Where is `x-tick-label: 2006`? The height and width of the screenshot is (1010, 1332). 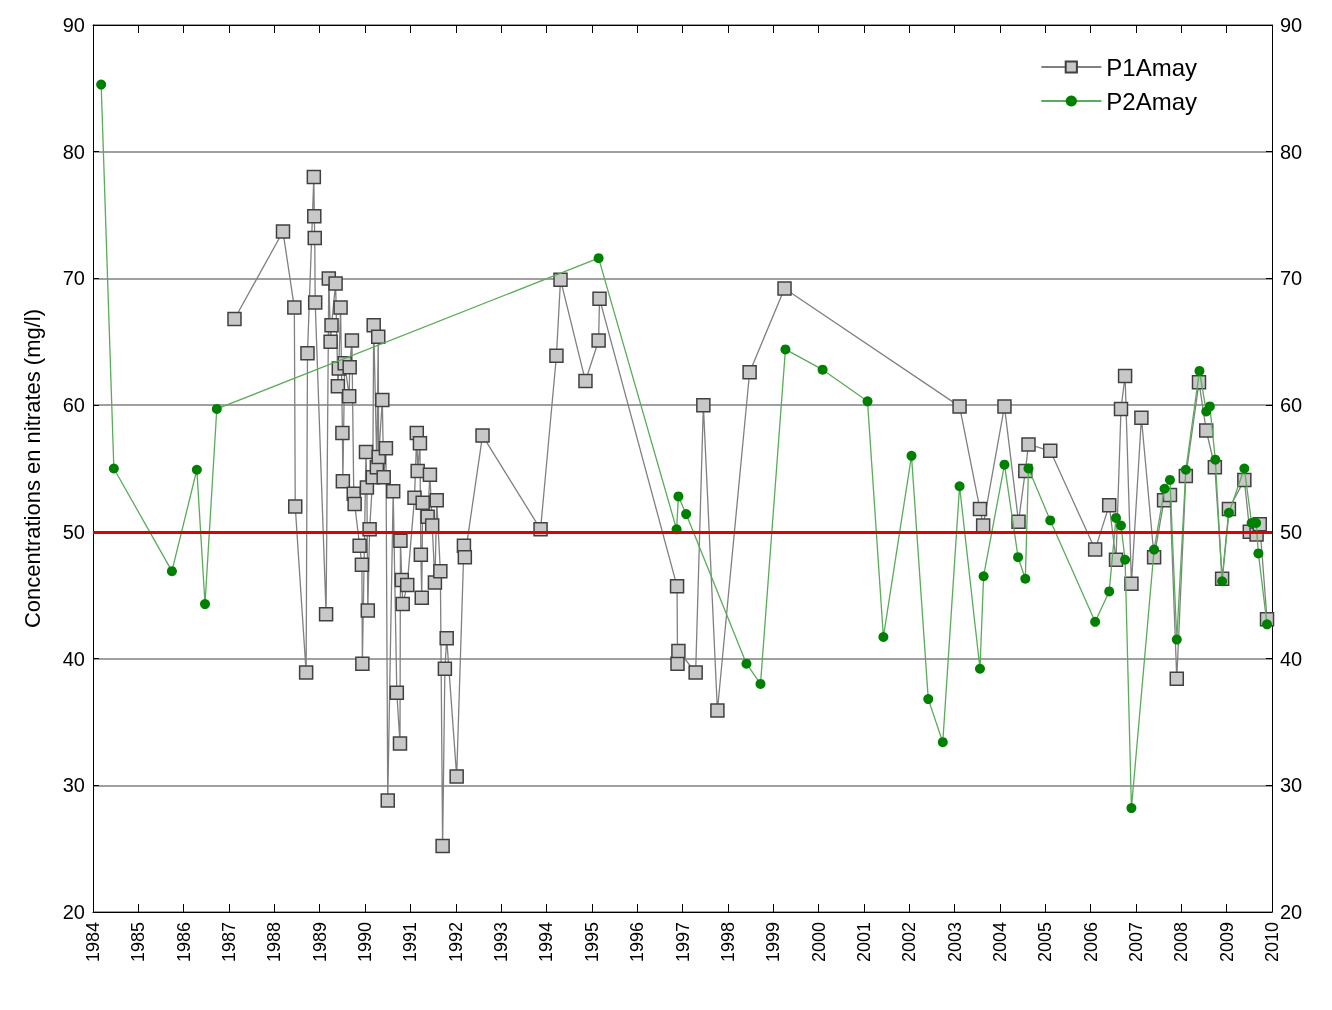
x-tick-label: 2006 is located at coordinates (1090, 942).